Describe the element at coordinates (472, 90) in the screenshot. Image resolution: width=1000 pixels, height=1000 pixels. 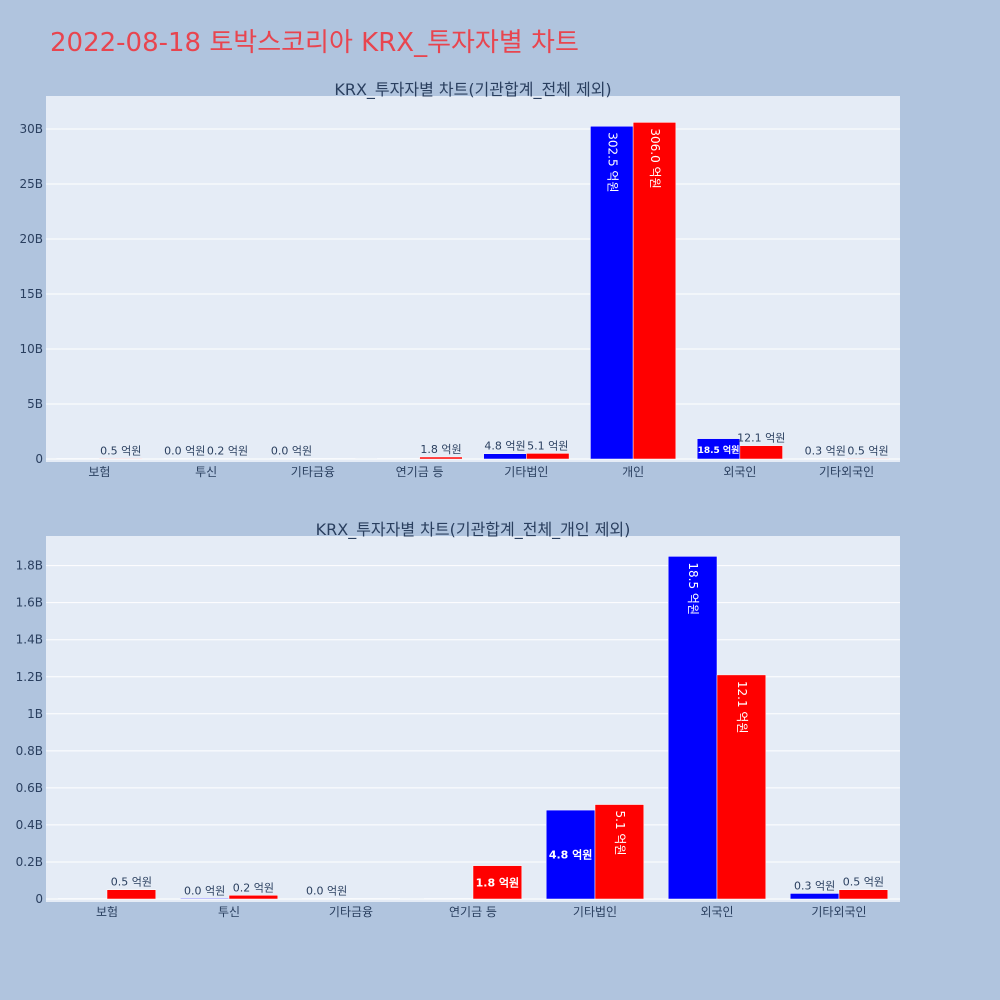
I see `chart-title: KRX_투자자별 차트(기관합계_전체 제외)` at that location.